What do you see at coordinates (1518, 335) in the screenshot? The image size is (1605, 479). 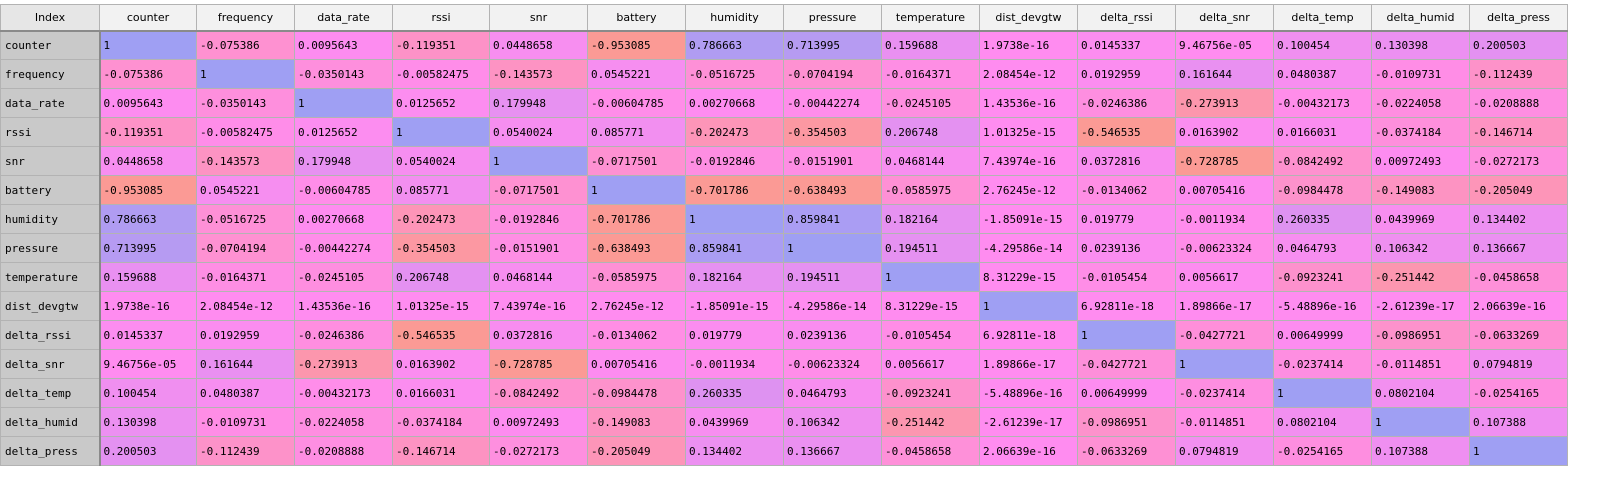 I see `table-cell: -0.0633269` at bounding box center [1518, 335].